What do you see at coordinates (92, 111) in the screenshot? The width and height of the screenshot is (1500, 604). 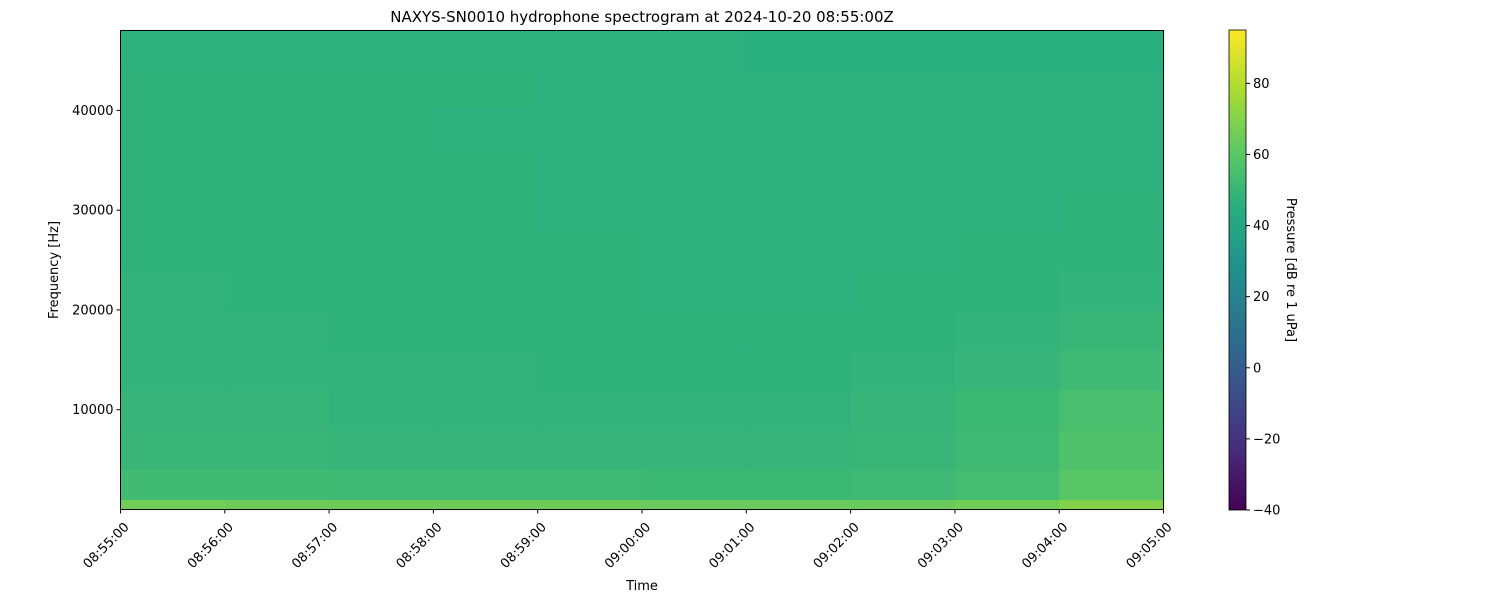 I see `y-tick-label: 40000` at bounding box center [92, 111].